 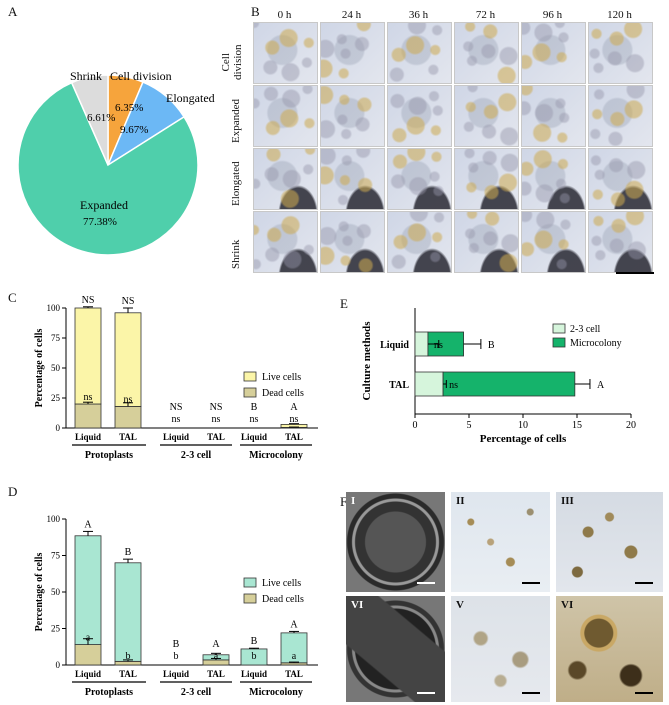 I want to click on y-tick-label: 75, so click(x=56, y=338).